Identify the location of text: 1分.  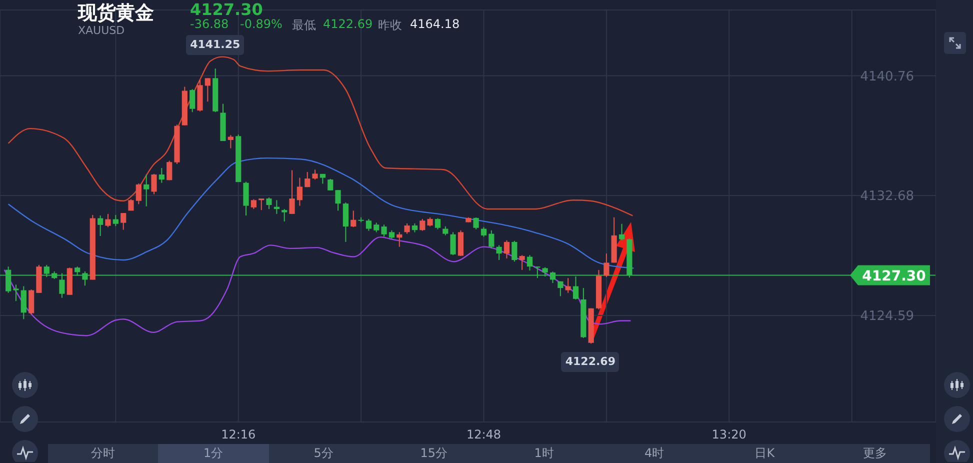
(213, 453).